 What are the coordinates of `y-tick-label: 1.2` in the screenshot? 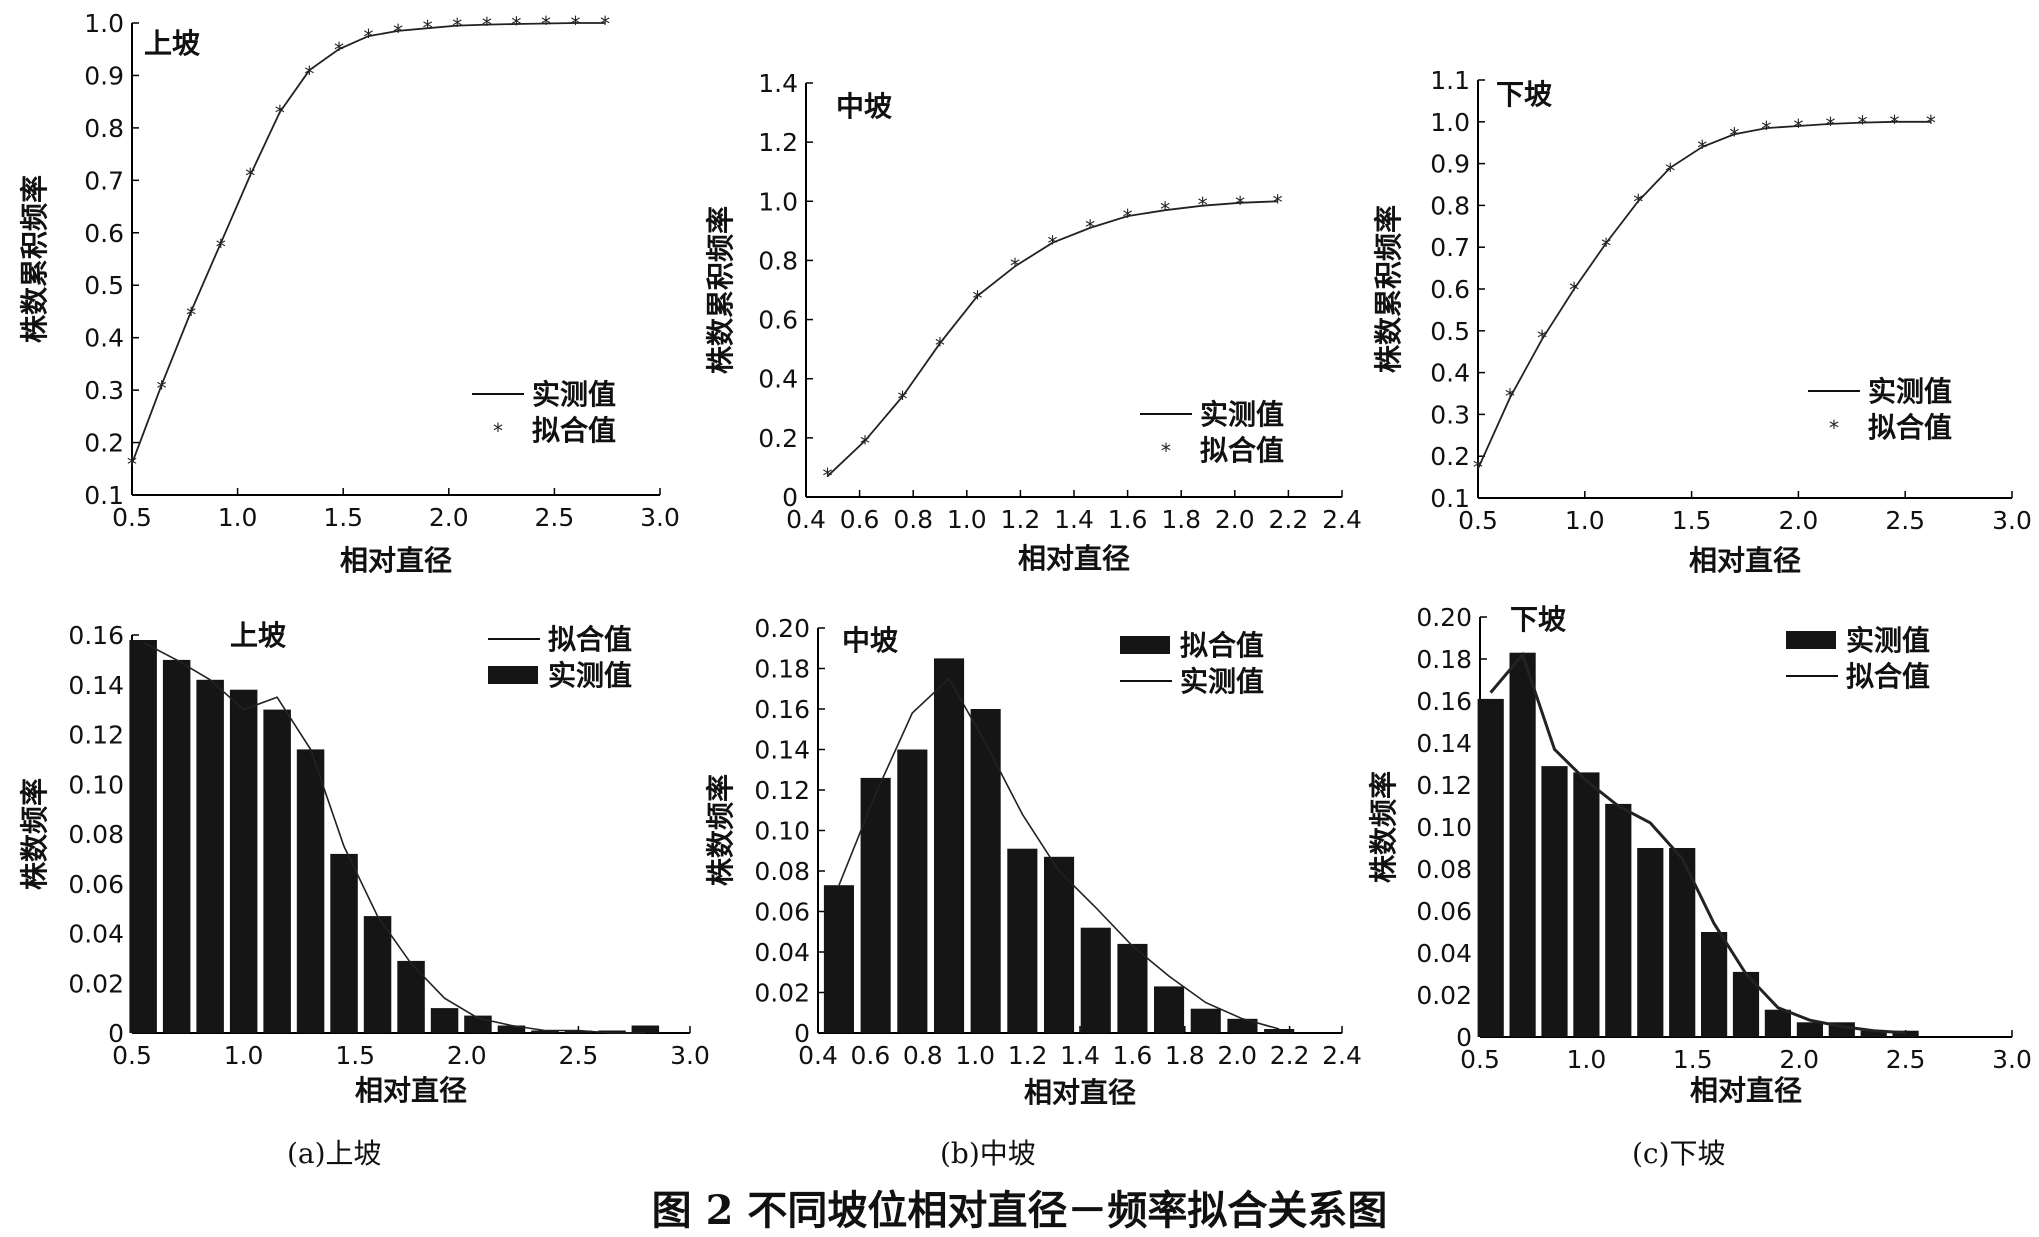 It's located at (778, 142).